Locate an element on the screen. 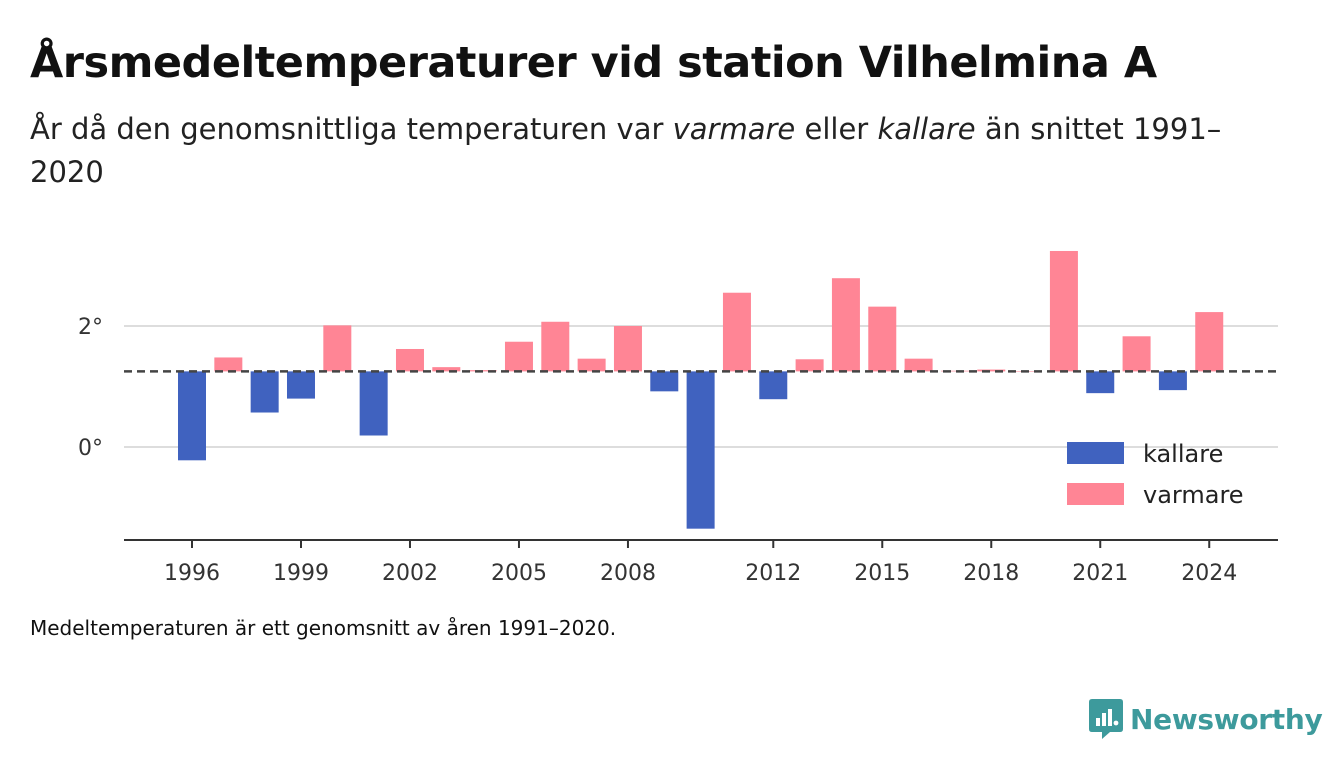 This screenshot has width=1340, height=771. bar-2008 is located at coordinates (627, 349).